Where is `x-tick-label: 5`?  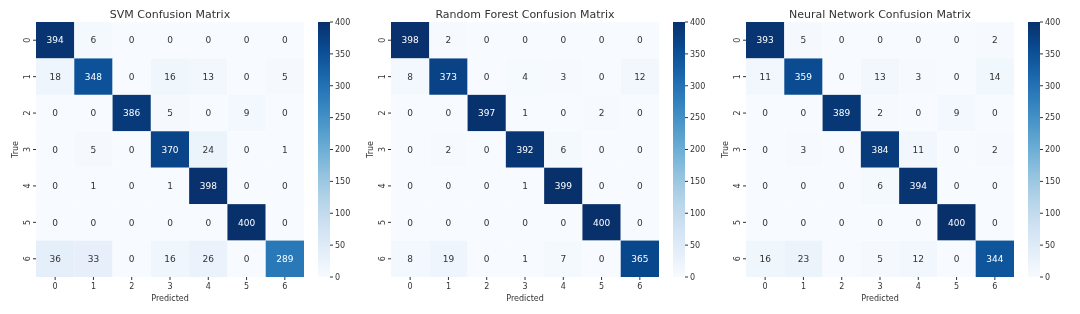 x-tick-label: 5 is located at coordinates (247, 286).